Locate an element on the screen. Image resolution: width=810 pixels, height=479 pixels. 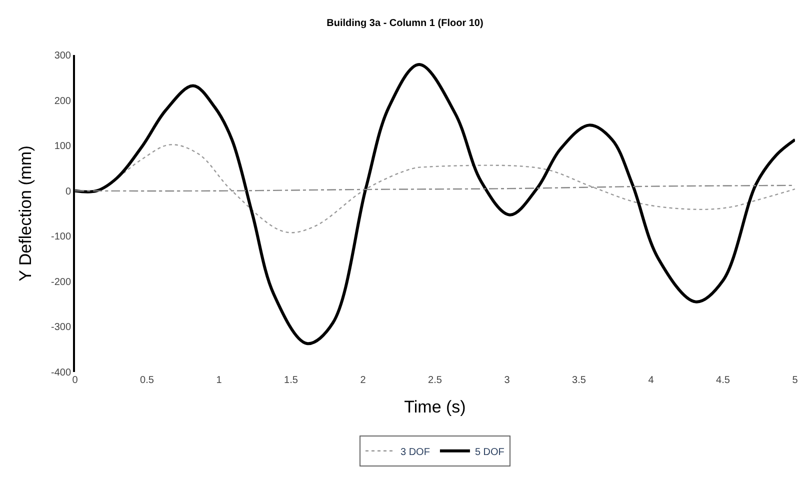
x-tick-label: 0.5 is located at coordinates (147, 380).